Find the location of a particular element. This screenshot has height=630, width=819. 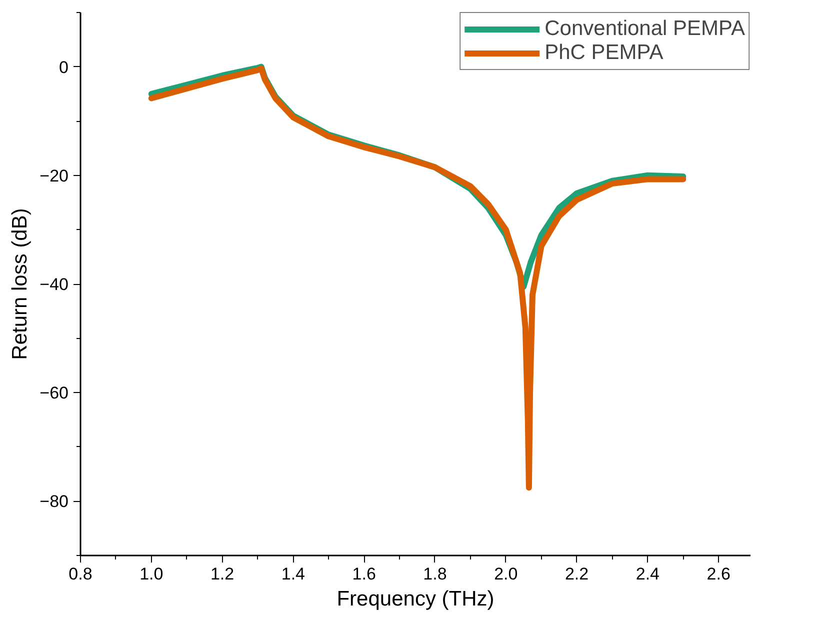

y-tick-label: −80 is located at coordinates (54, 502).